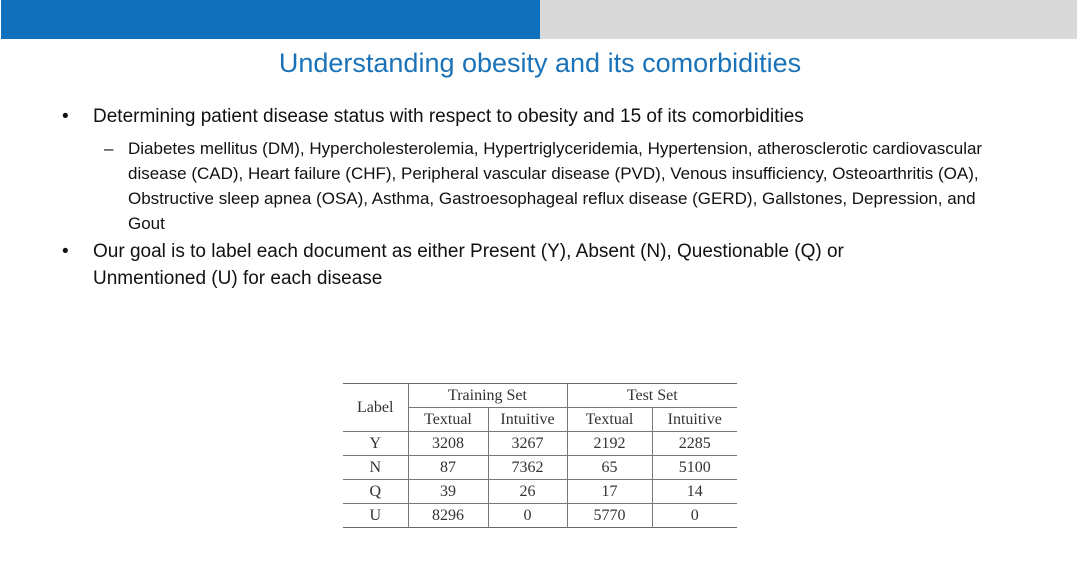 Image resolution: width=1080 pixels, height=570 pixels. I want to click on label-header: Label, so click(375, 407).